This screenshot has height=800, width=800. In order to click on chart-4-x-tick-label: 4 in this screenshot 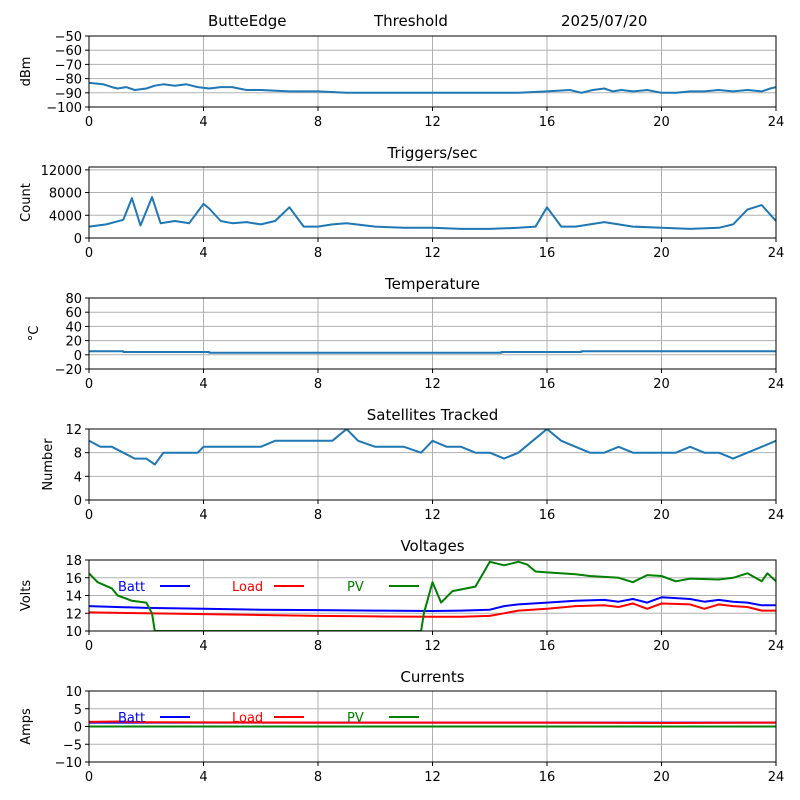, I will do `click(203, 515)`.